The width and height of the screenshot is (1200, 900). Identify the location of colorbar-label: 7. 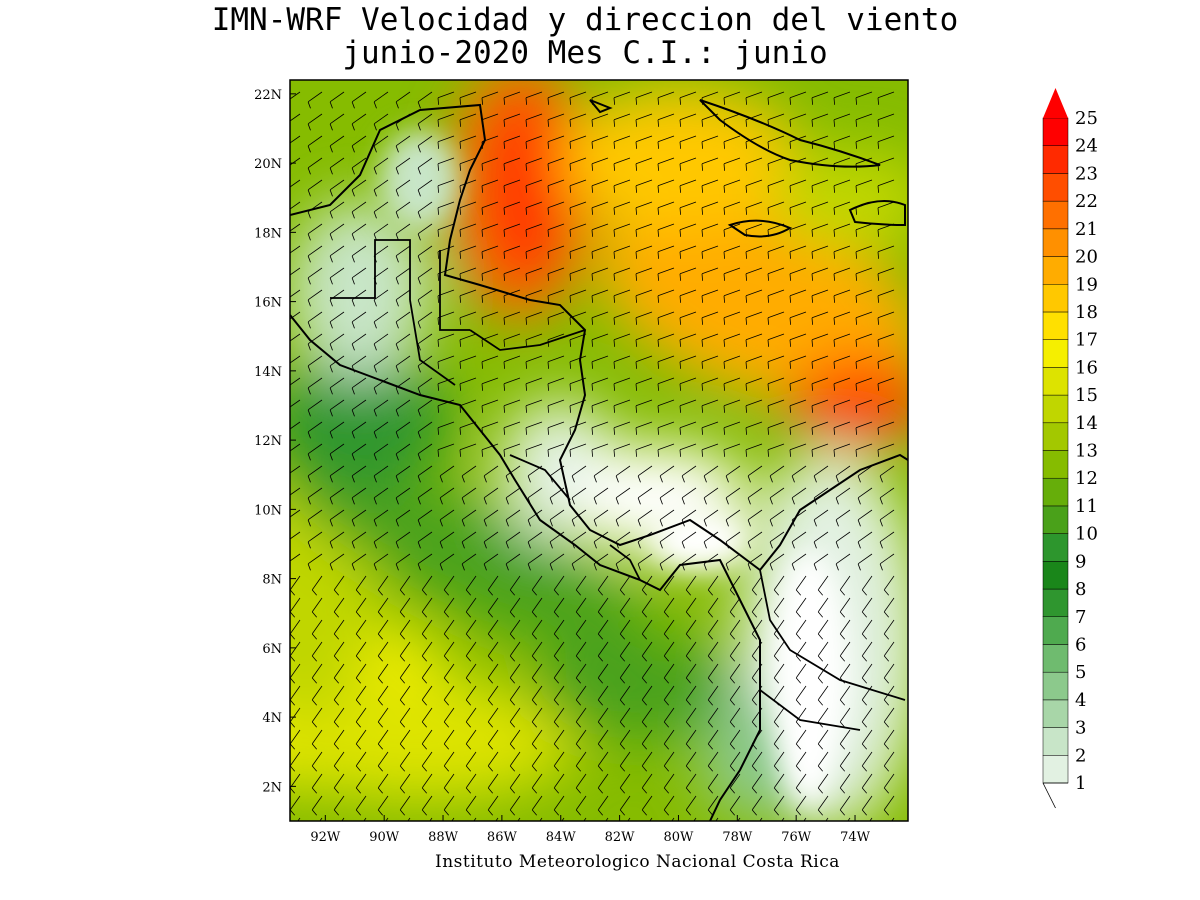
(1080, 617).